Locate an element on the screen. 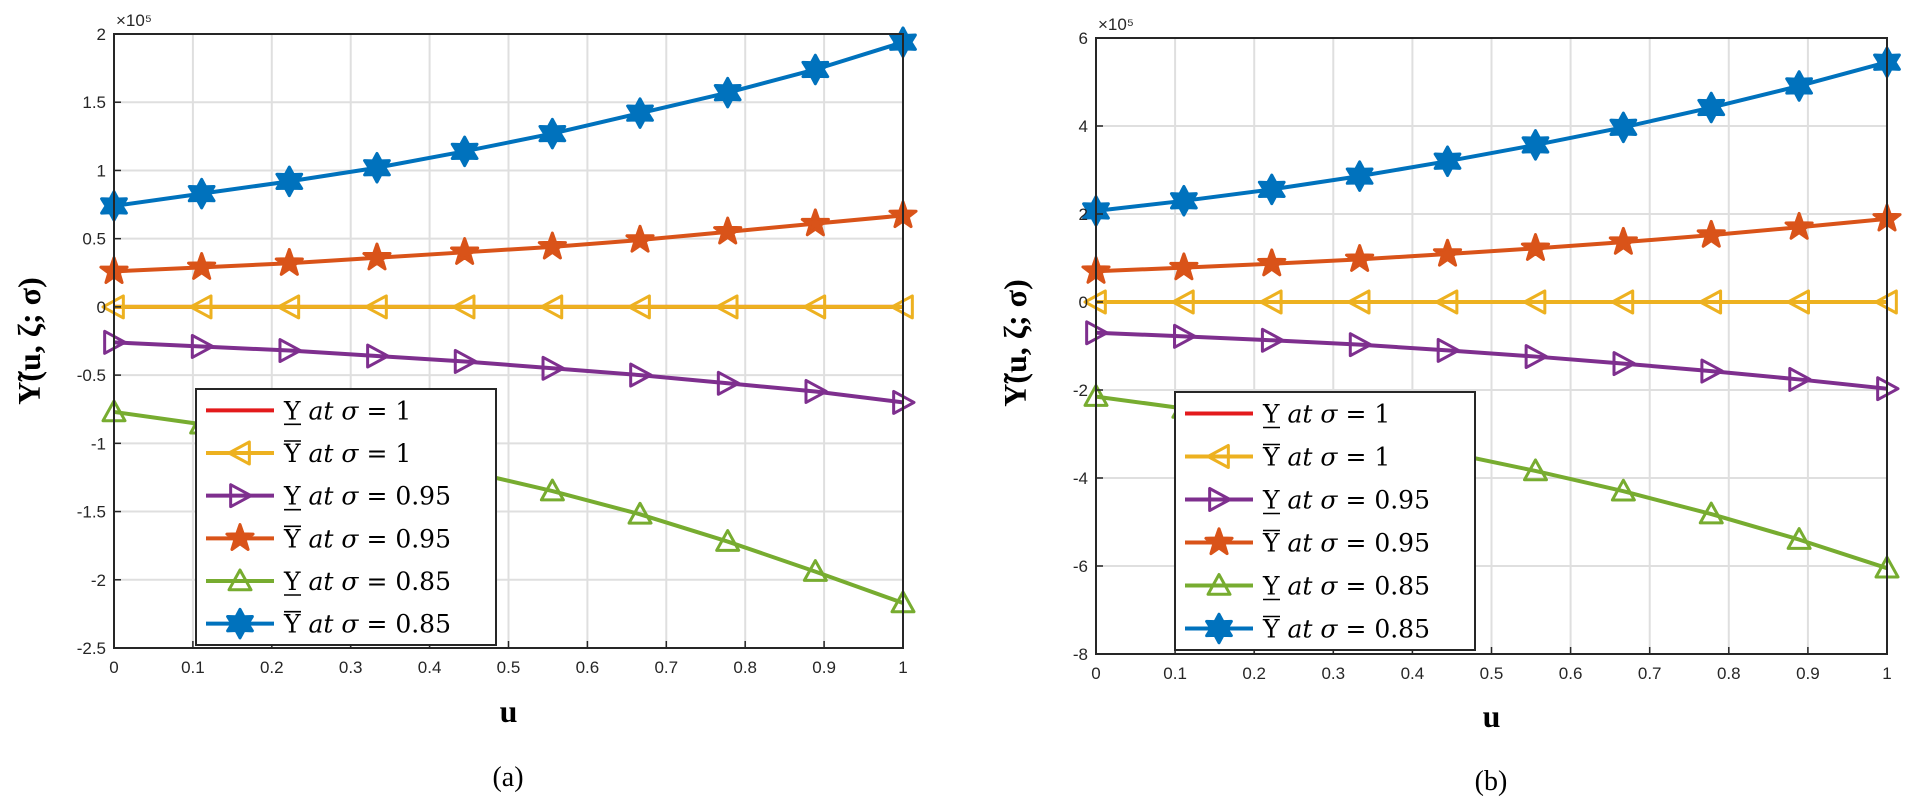  y-tick-label: -1.5 is located at coordinates (91, 512).